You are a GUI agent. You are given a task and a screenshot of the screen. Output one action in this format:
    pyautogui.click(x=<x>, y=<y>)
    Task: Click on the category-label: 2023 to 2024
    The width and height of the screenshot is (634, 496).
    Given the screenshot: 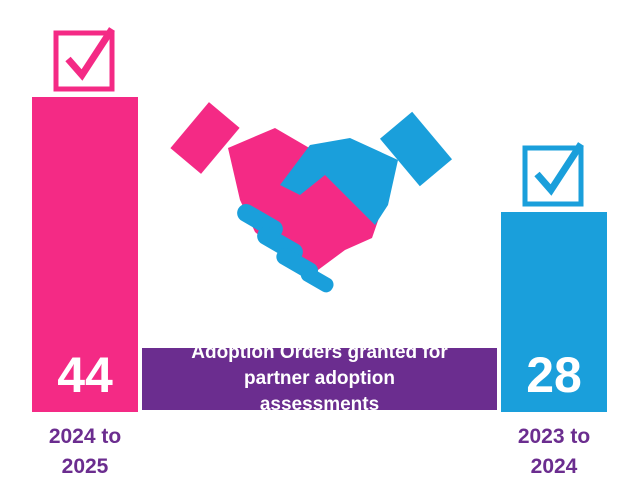 What is the action you would take?
    pyautogui.click(x=554, y=451)
    